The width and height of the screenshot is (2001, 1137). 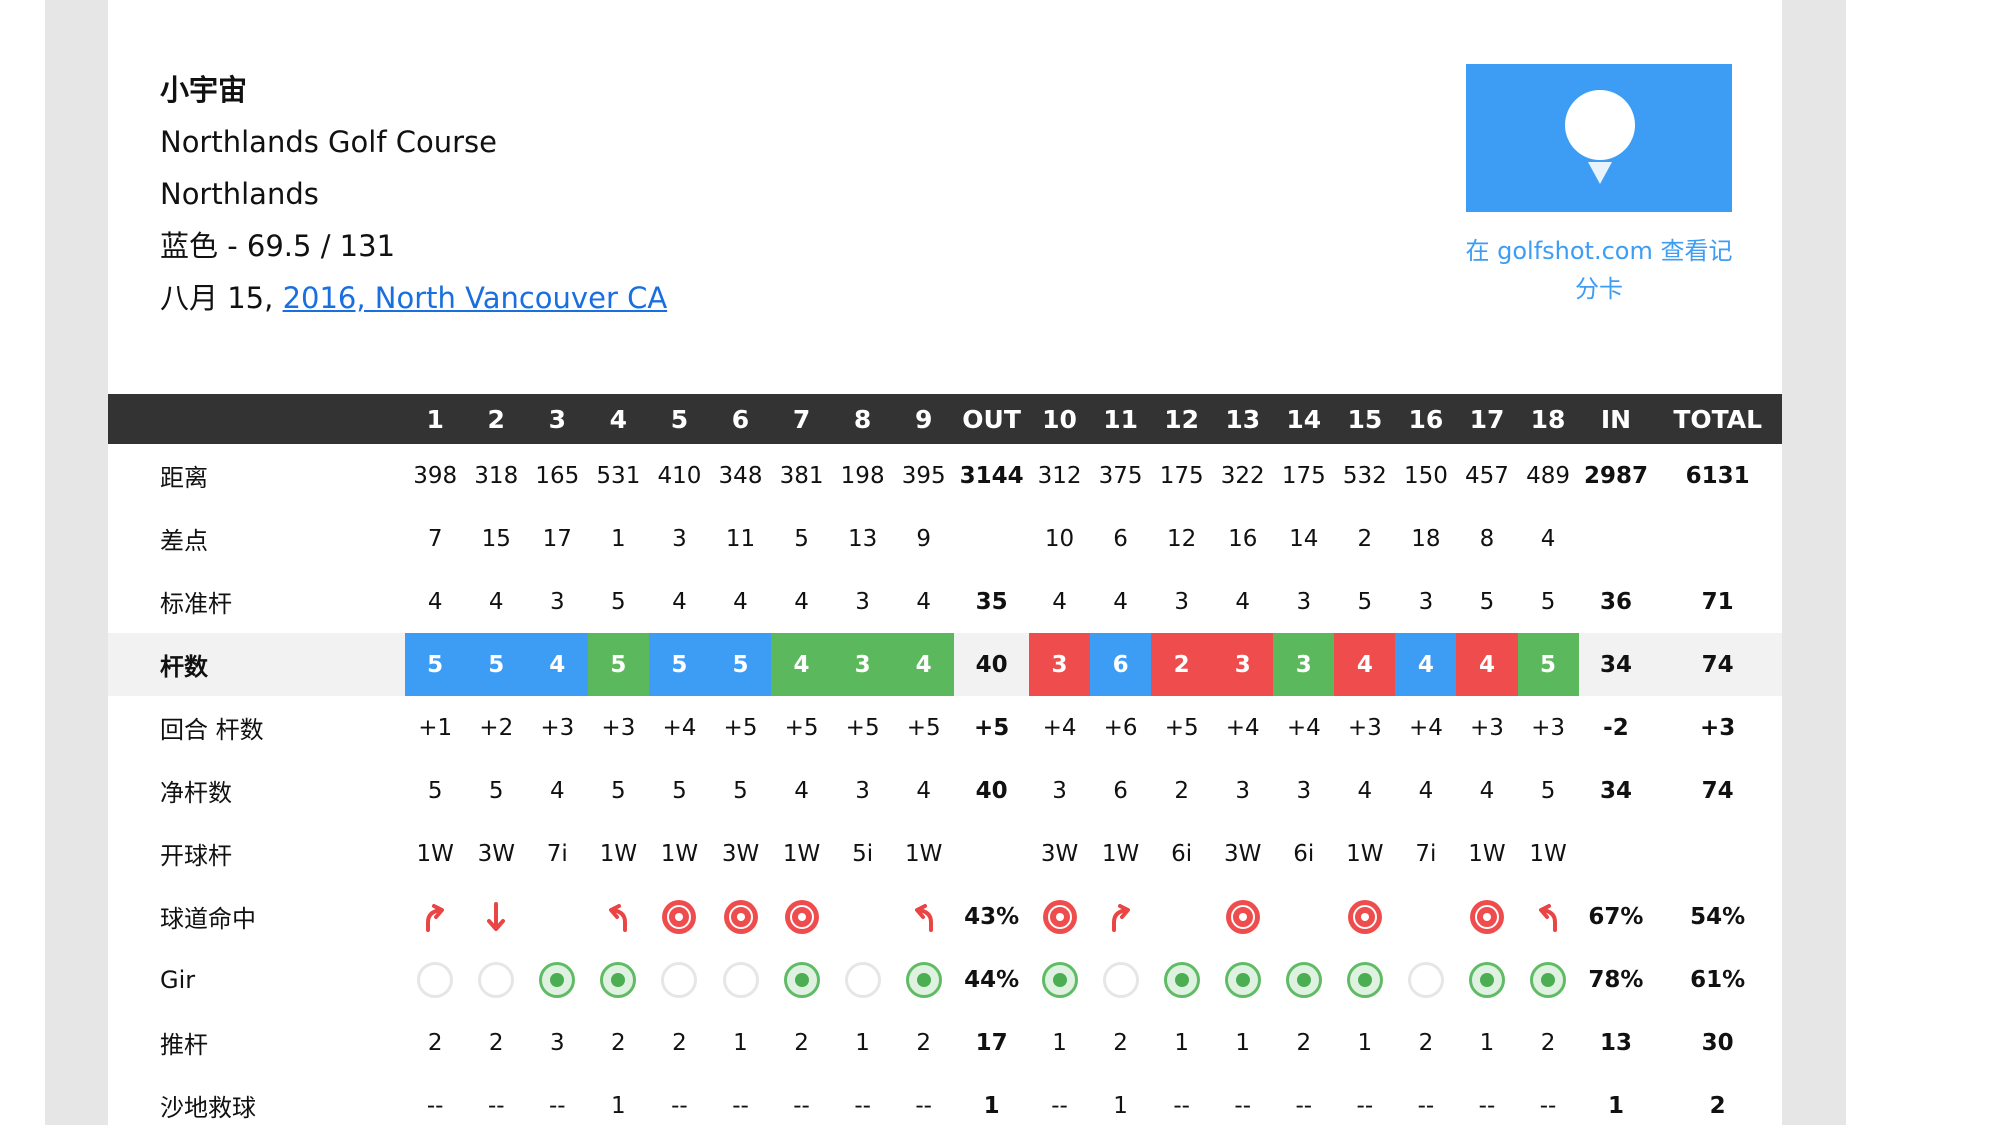 What do you see at coordinates (212, 730) in the screenshot?
I see `row-label: 回合 杆数` at bounding box center [212, 730].